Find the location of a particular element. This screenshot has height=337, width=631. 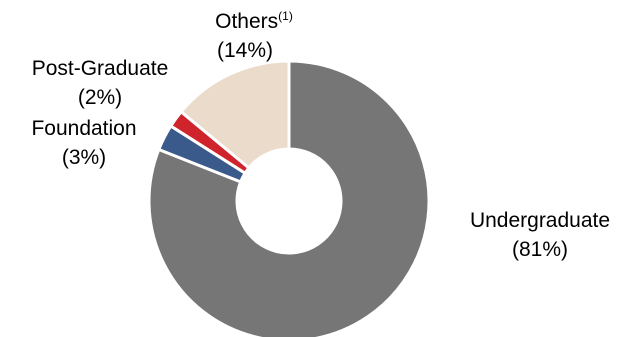

label-foundation-pct: (3%) is located at coordinates (84, 157).